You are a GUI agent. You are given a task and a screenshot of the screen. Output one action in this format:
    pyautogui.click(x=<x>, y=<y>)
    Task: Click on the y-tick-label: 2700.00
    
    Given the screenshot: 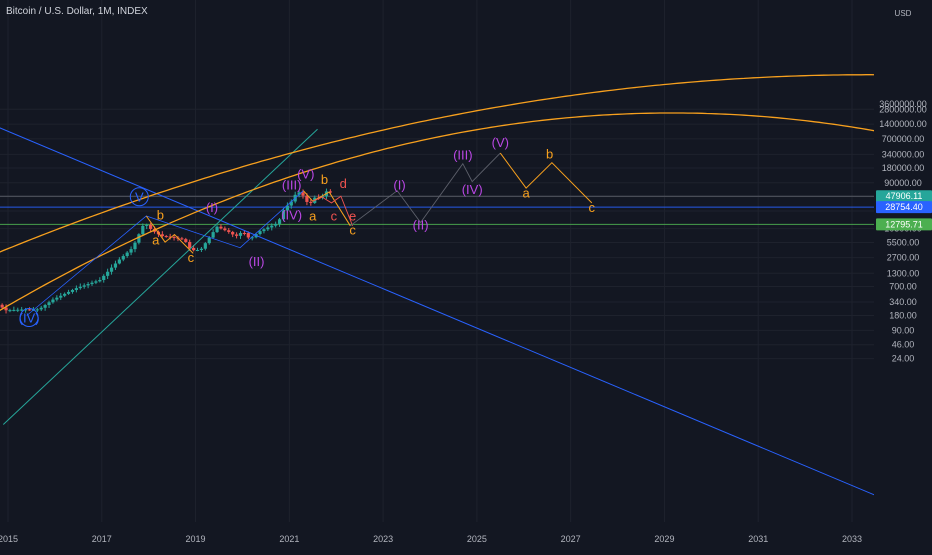 What is the action you would take?
    pyautogui.click(x=903, y=258)
    